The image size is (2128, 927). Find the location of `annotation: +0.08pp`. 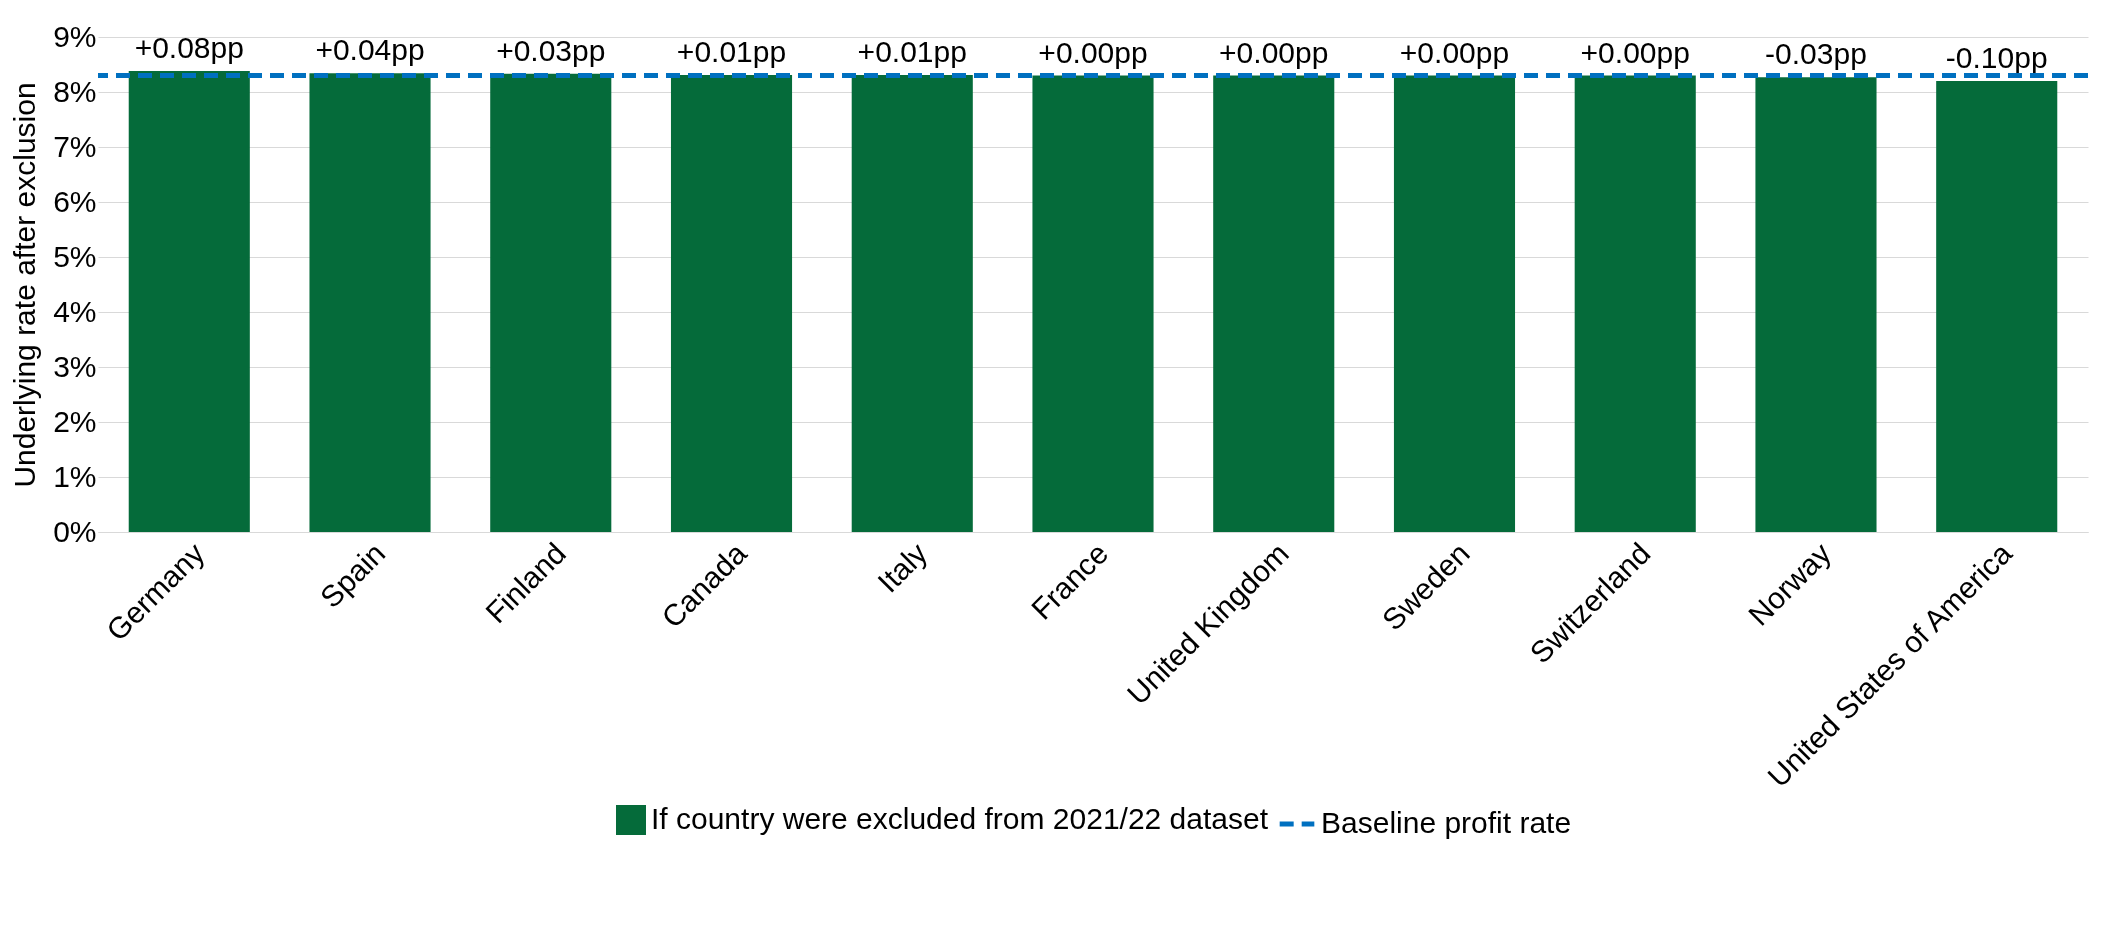

annotation: +0.08pp is located at coordinates (189, 48).